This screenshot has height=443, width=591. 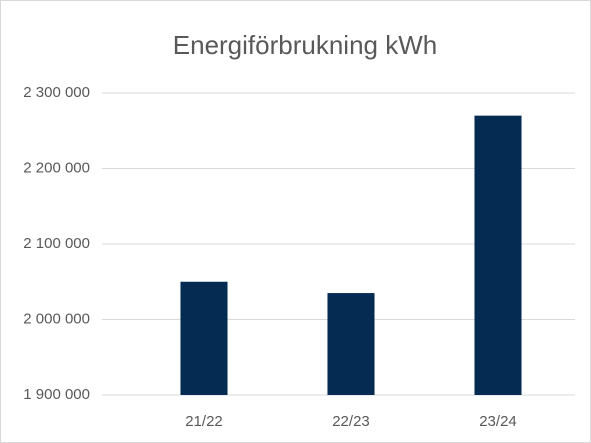 I want to click on x-tick-label: 21/22, so click(x=204, y=421).